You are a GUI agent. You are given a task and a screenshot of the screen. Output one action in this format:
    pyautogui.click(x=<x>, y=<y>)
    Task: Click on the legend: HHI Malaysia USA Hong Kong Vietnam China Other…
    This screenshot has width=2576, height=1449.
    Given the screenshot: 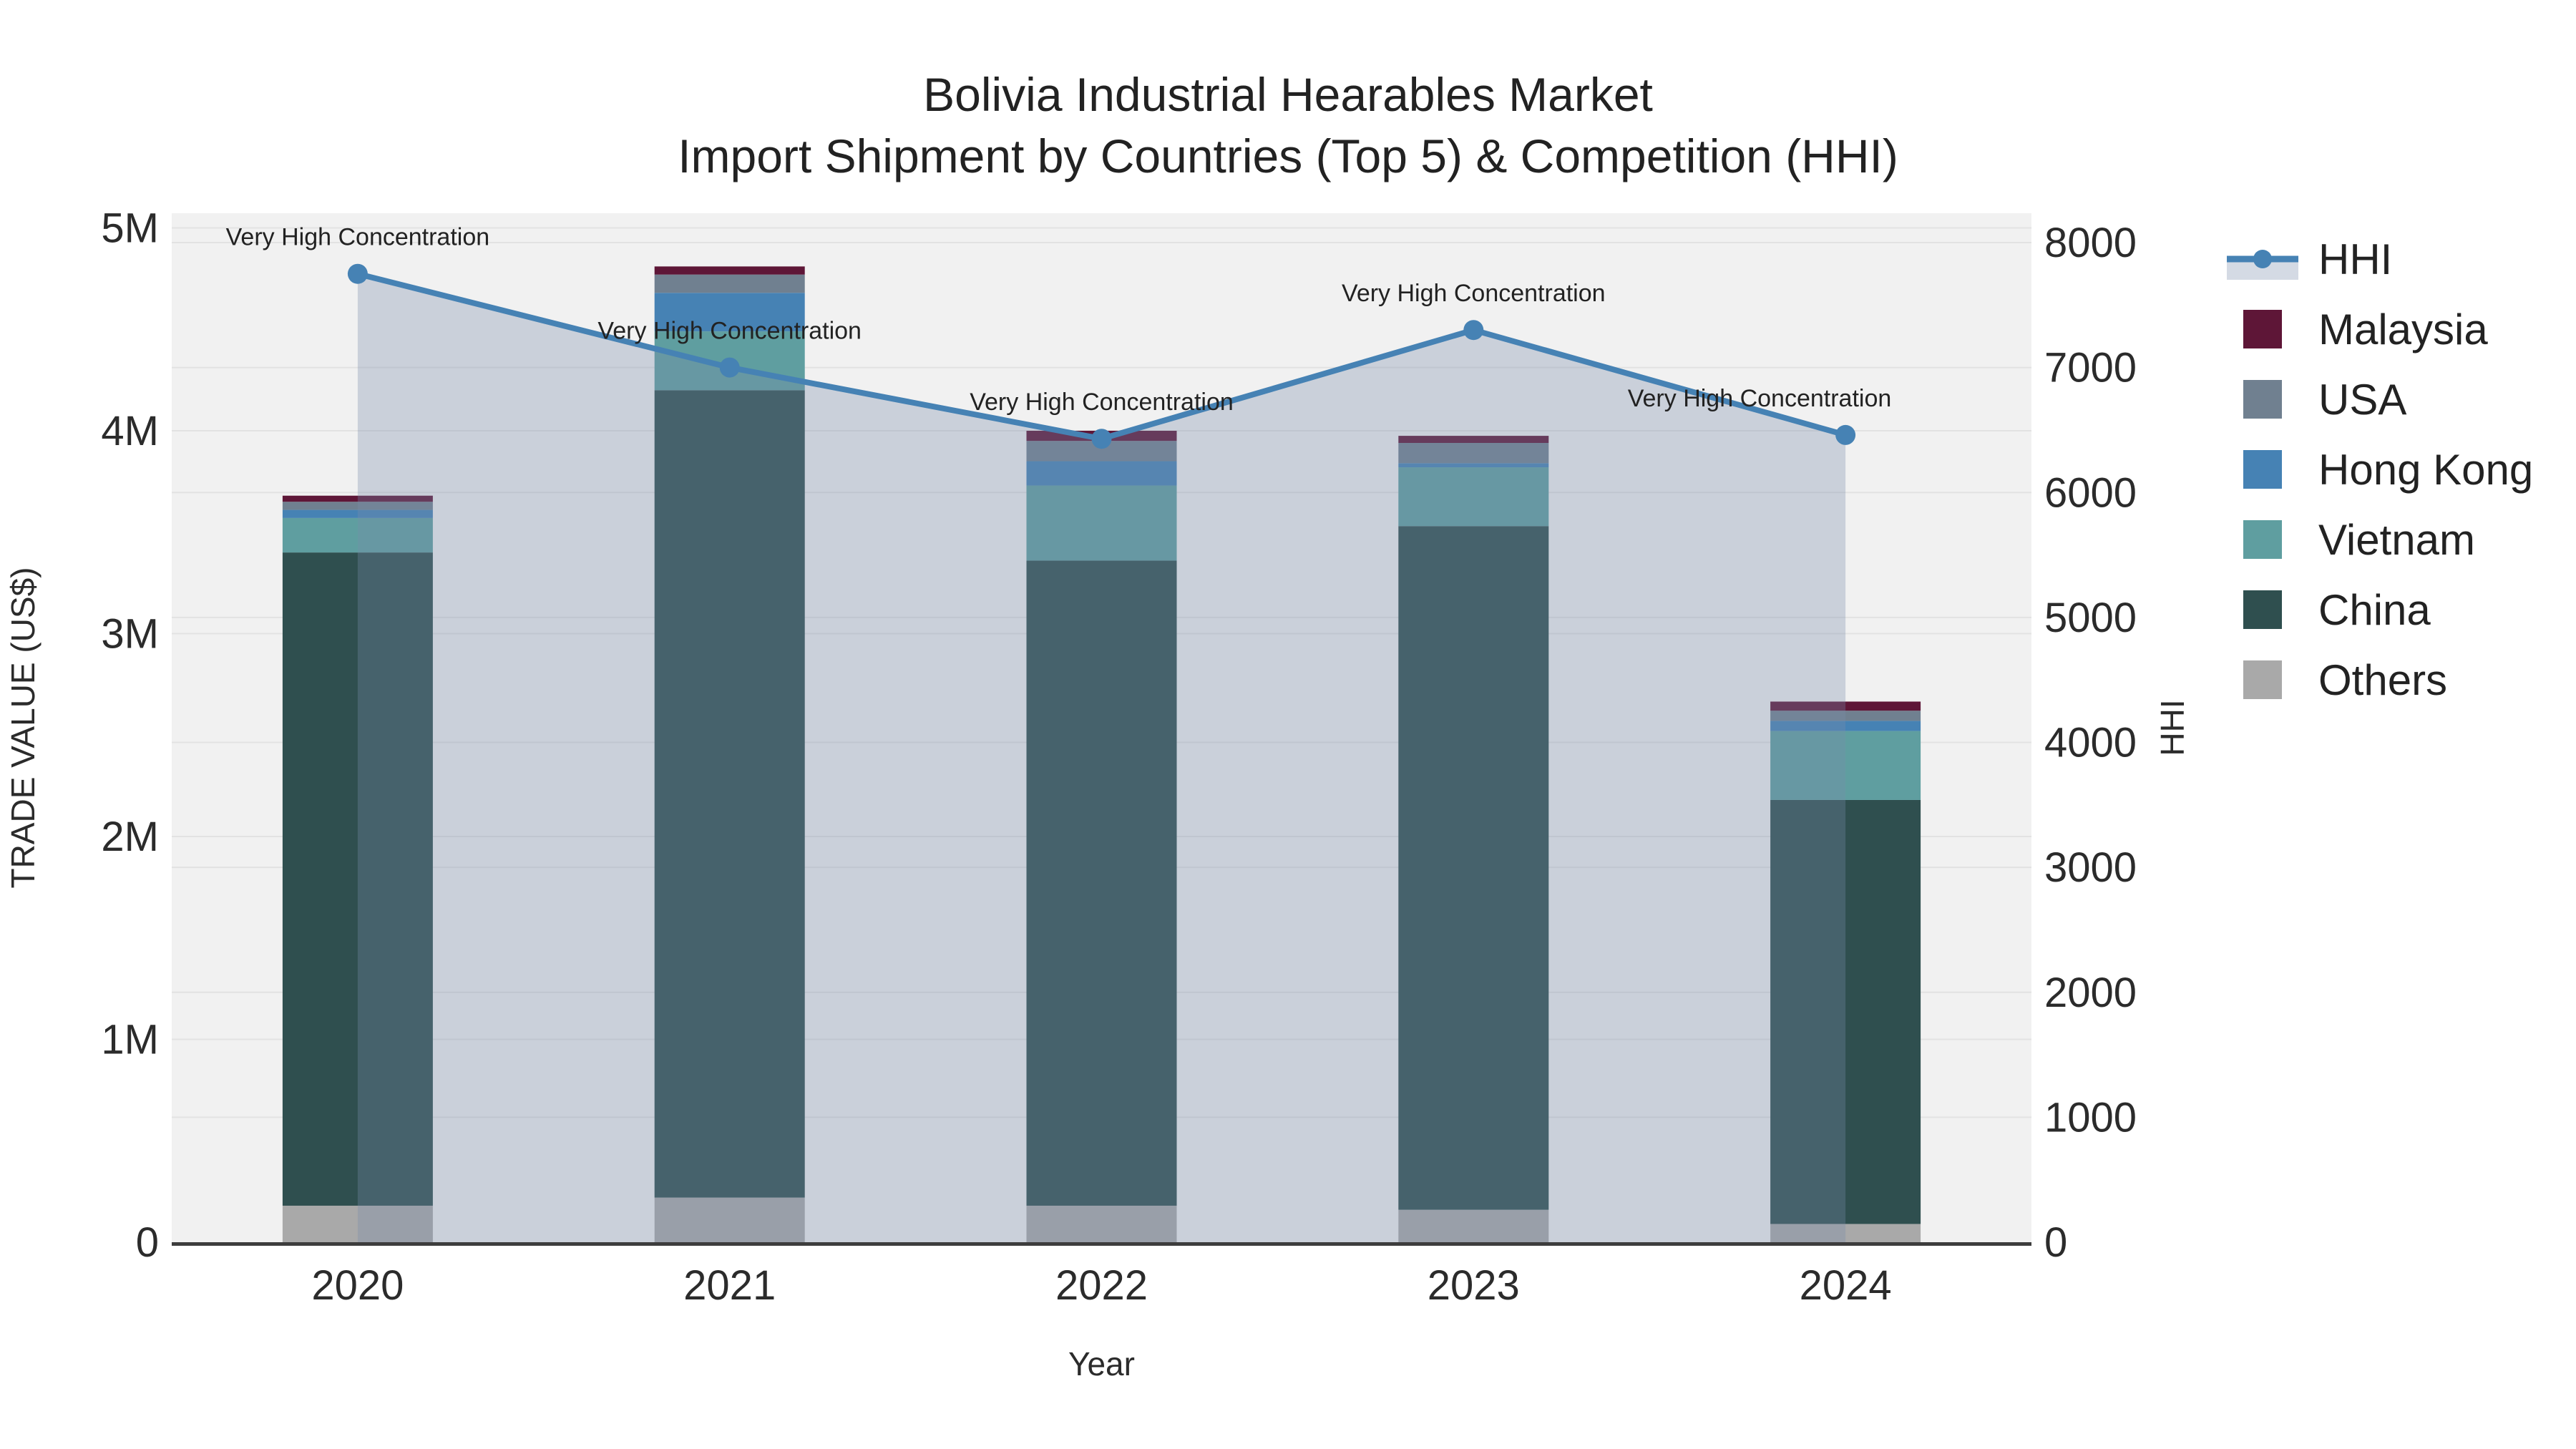 What is the action you would take?
    pyautogui.click(x=2380, y=469)
    